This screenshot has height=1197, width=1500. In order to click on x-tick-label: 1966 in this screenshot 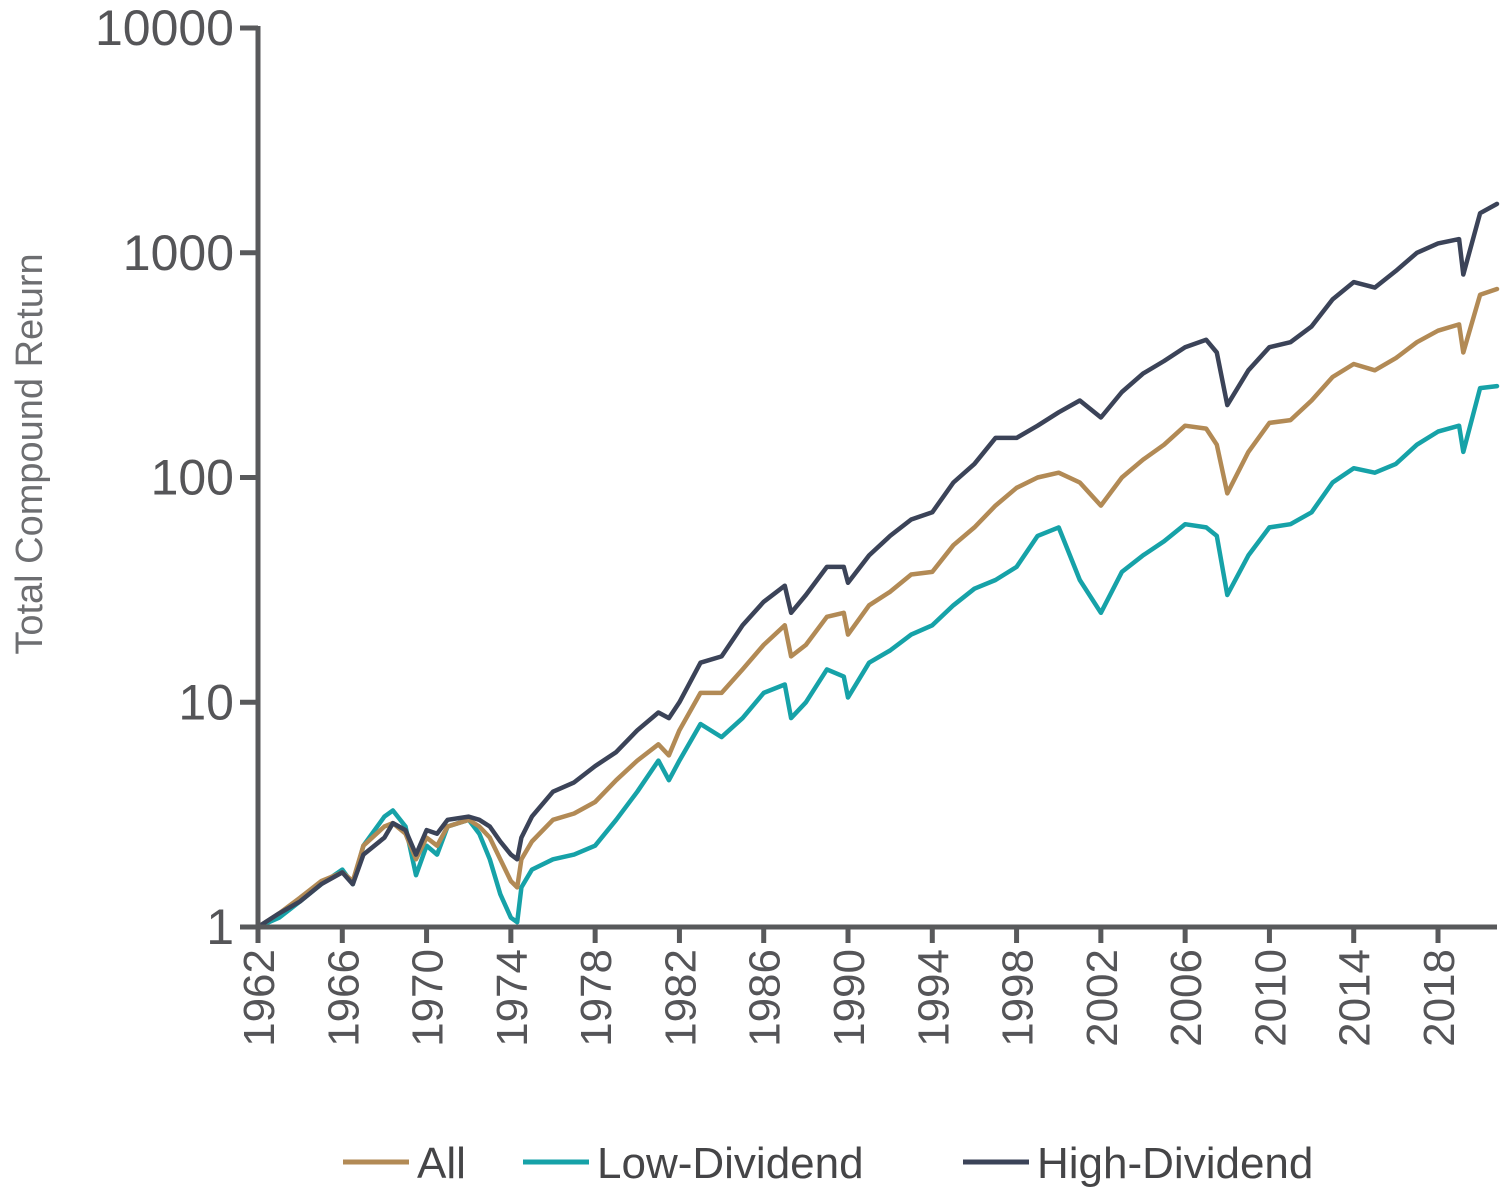, I will do `click(343, 998)`.